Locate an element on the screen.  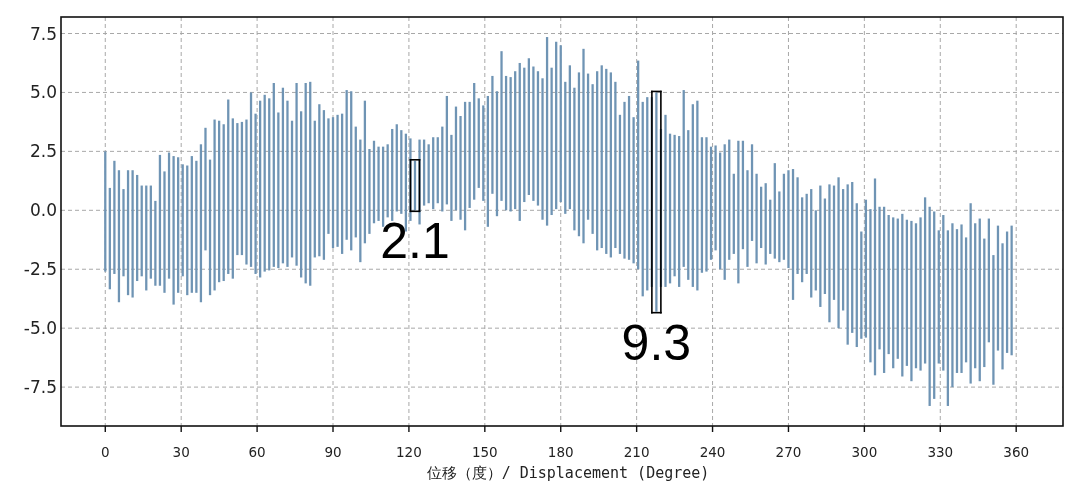
xlabel: 位移（度）/ Displacement (Degree) is located at coordinates (568, 473).